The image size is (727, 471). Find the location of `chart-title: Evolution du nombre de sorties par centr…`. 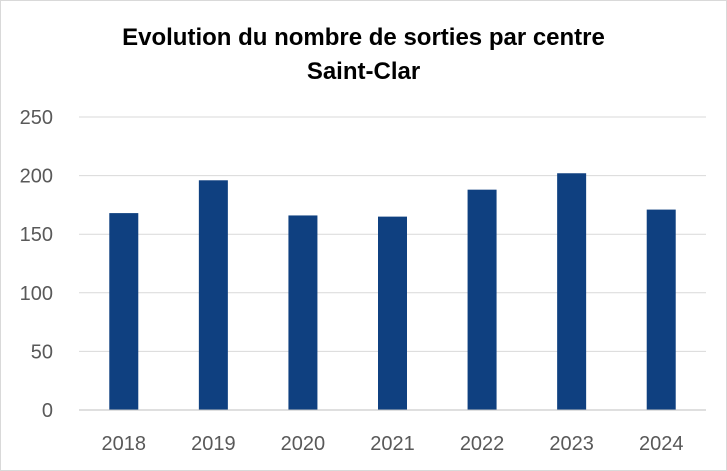

chart-title: Evolution du nombre de sorties par centr… is located at coordinates (363, 55).